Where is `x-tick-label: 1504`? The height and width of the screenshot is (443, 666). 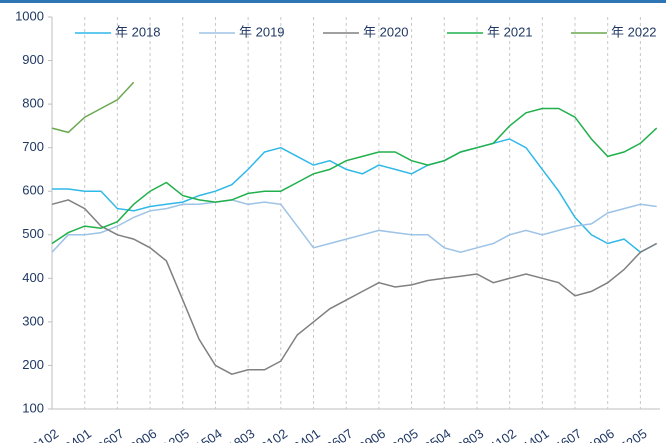 x-tick-label: 1504 is located at coordinates (208, 434).